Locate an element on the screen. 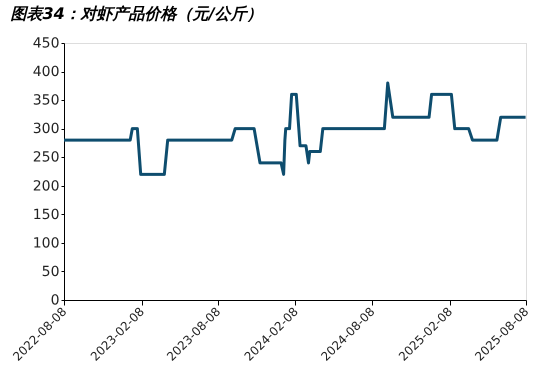 This screenshot has height=373, width=559. y-tick-label: 150 is located at coordinates (46, 214).